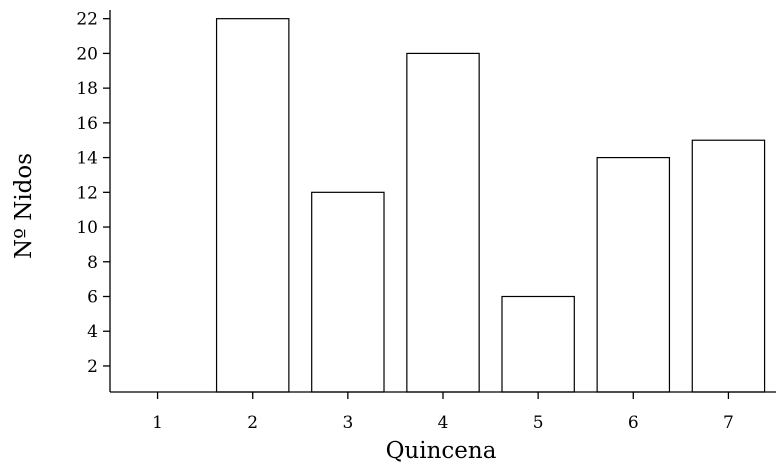 The width and height of the screenshot is (778, 464). Describe the element at coordinates (87, 54) in the screenshot. I see `y-tick-label: 20` at that location.